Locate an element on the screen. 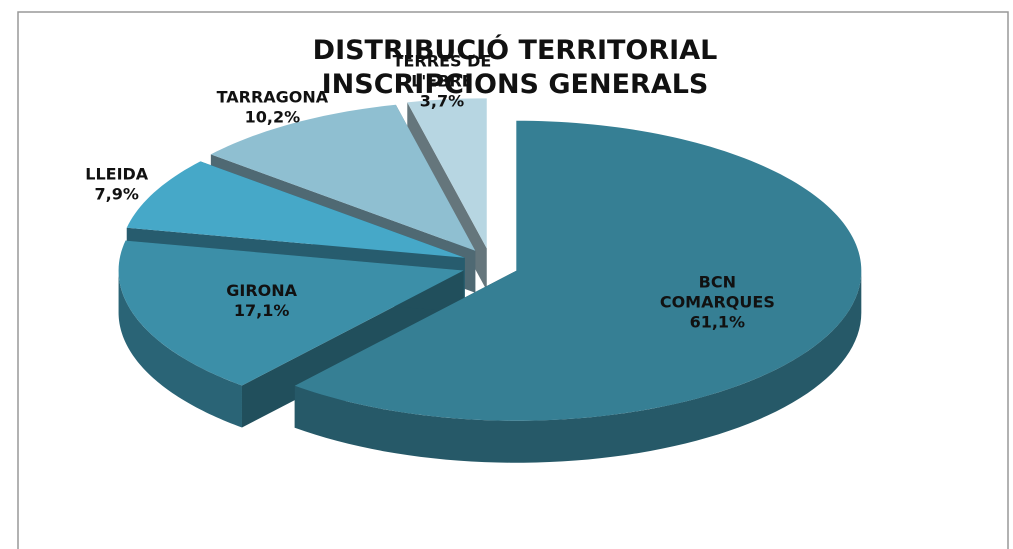  slice-value-label: 3,7% is located at coordinates (442, 100).